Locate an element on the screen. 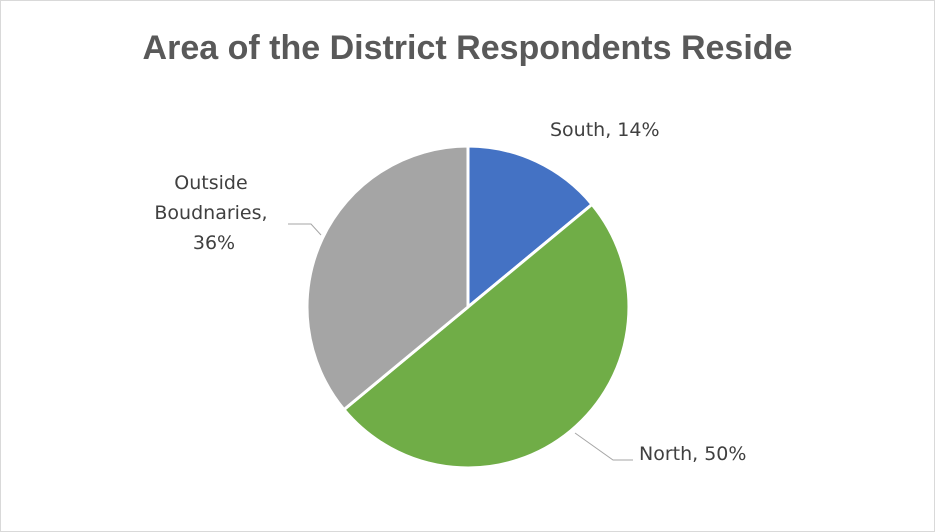  data-label-outside-boundaries: Outside Boudnaries, 36% is located at coordinates (213, 213).